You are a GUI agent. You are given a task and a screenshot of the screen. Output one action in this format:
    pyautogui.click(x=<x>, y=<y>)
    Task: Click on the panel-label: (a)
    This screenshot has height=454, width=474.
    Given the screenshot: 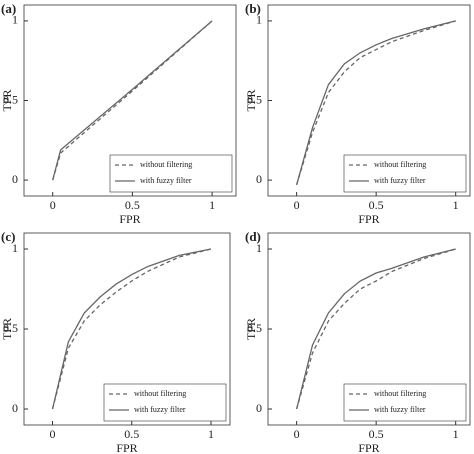 What is the action you would take?
    pyautogui.click(x=8, y=8)
    